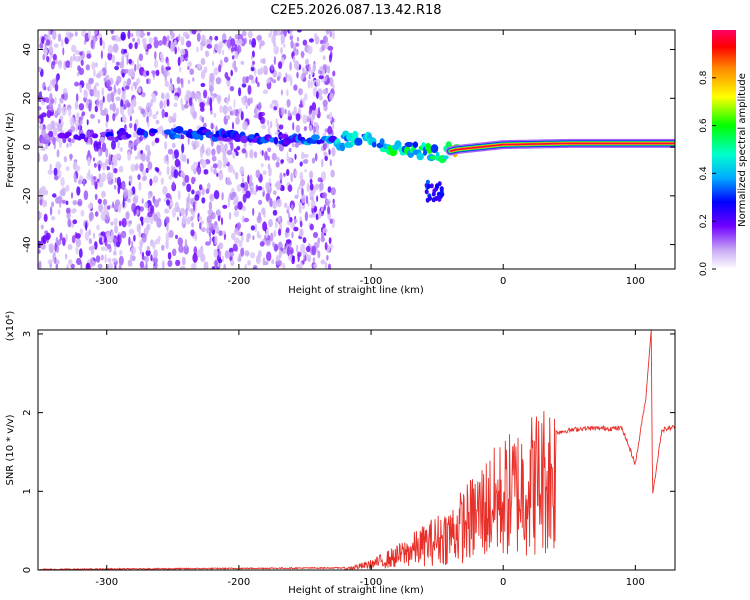  What do you see at coordinates (27, 49) in the screenshot?
I see `y-tick-label: 40` at bounding box center [27, 49].